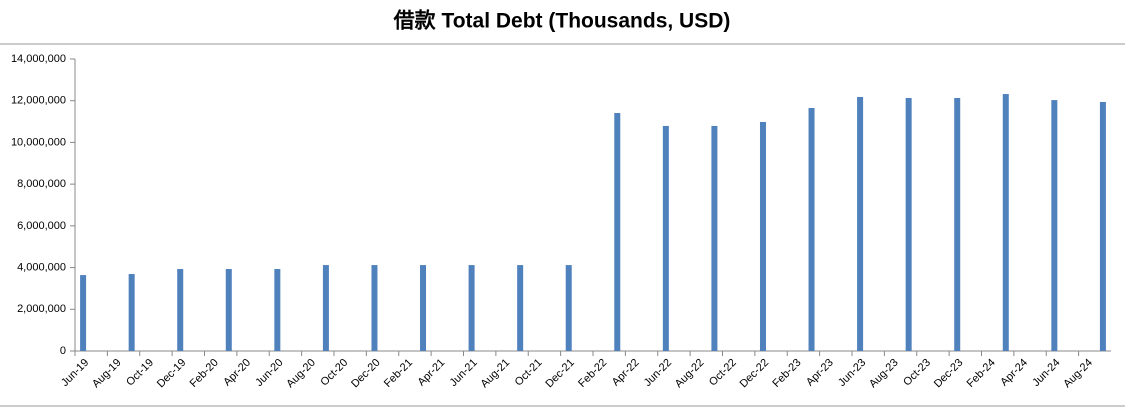 The image size is (1125, 411). Describe the element at coordinates (560, 374) in the screenshot. I see `x-tick-label: Dec-21` at that location.